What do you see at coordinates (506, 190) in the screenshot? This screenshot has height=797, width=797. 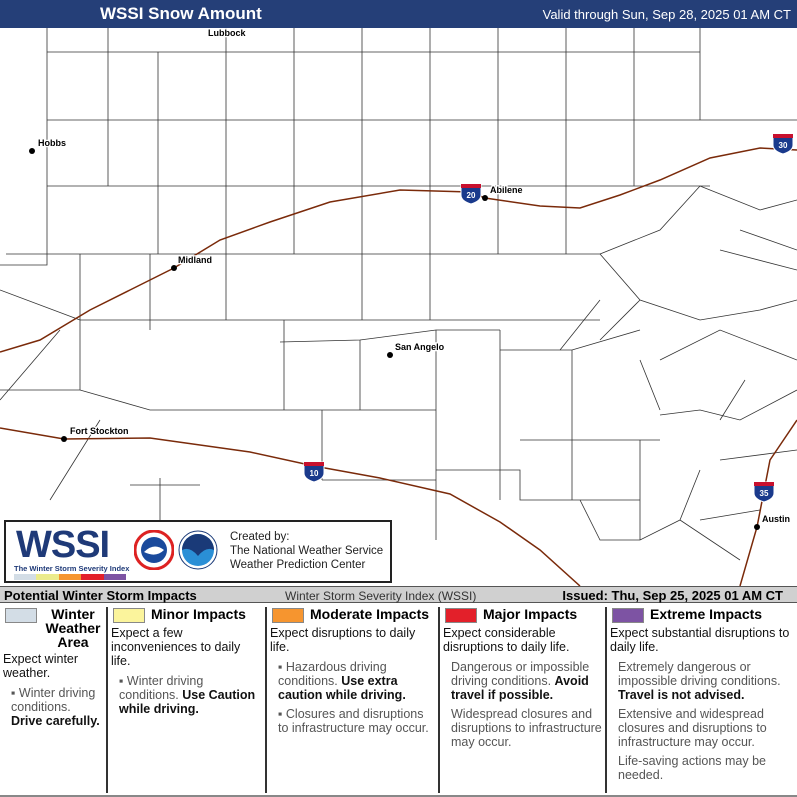 I see `city-label: Abilene` at bounding box center [506, 190].